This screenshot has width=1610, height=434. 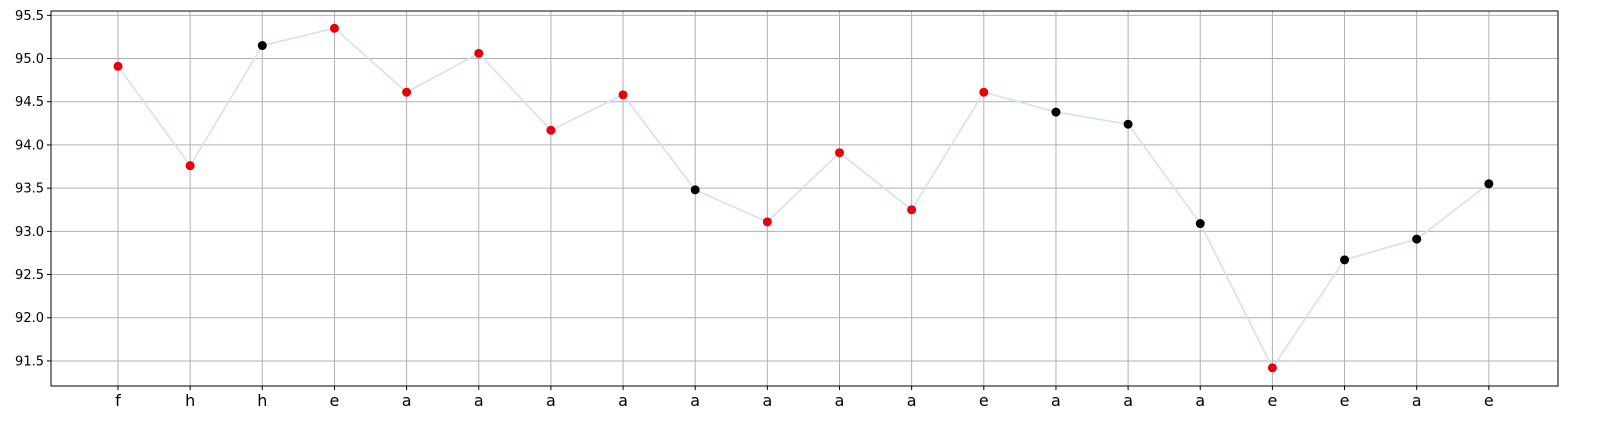 I want to click on y-axis: 91.5 92.0 92.5 93.0 93.5 94.0 94.5 95.0 95.5, so click(x=33, y=189).